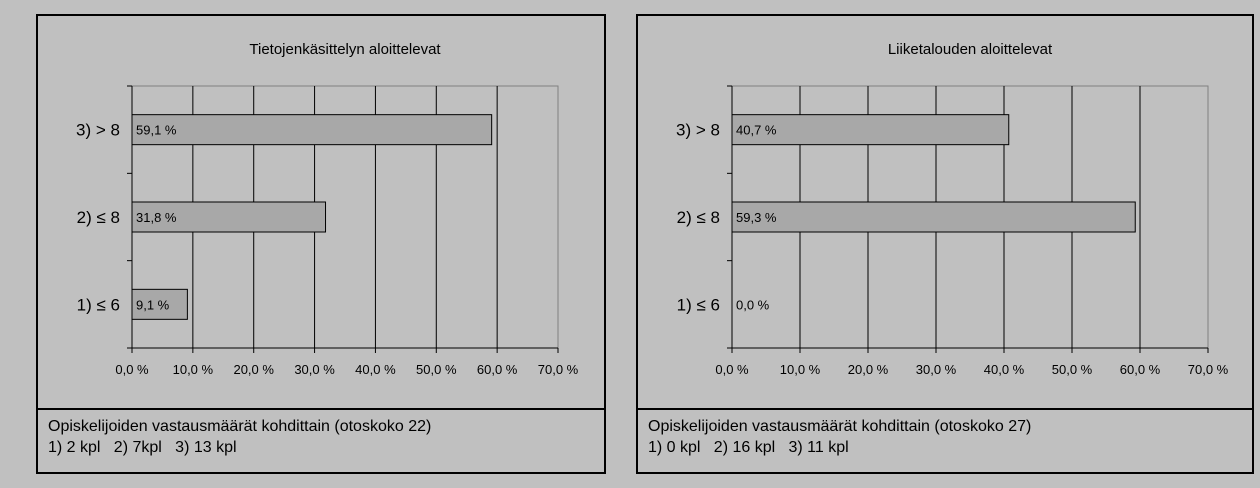  I want to click on data-label: 40,7 %, so click(756, 130).